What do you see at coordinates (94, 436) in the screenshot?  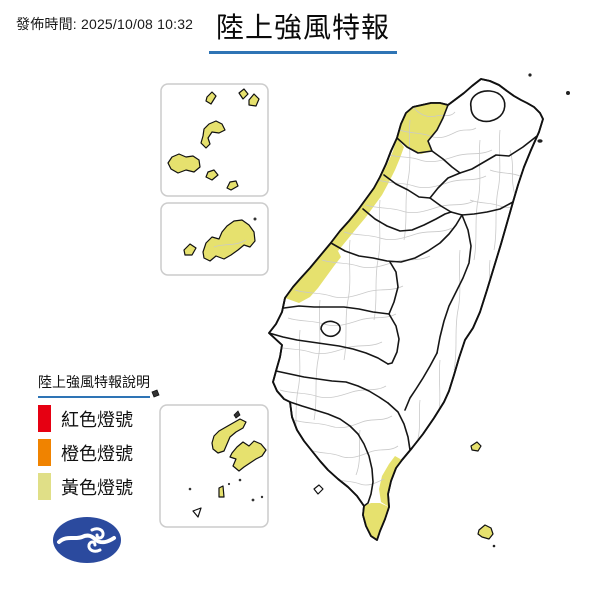 I see `legend: 陸上強風特報說明 紅色燈號 橙色燈號 黃色燈號` at bounding box center [94, 436].